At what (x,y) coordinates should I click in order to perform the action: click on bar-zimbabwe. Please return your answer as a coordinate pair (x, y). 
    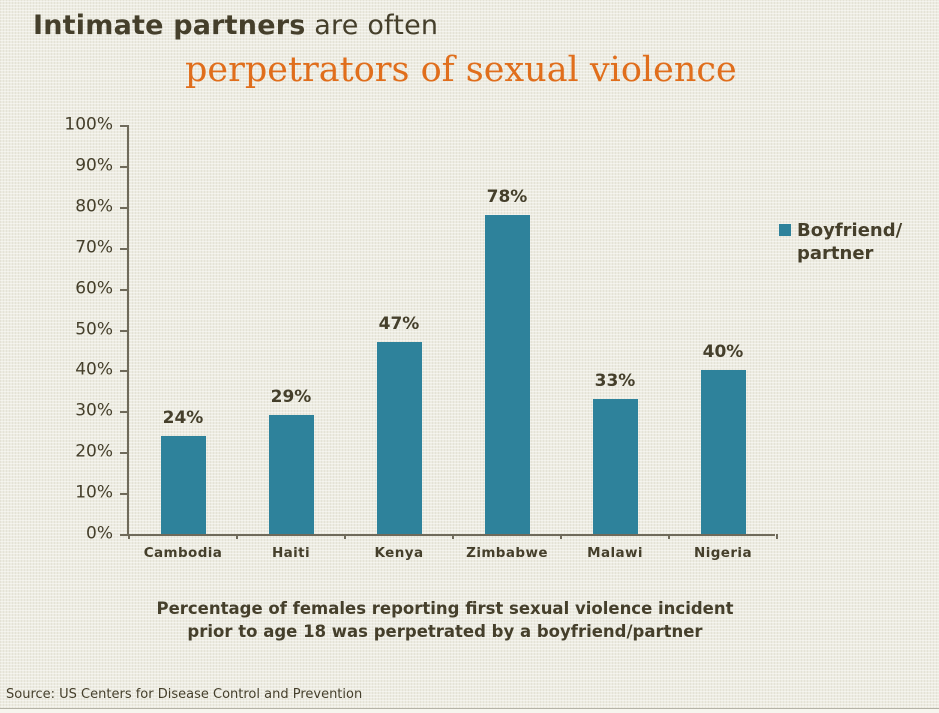
    Looking at the image, I should click on (507, 374).